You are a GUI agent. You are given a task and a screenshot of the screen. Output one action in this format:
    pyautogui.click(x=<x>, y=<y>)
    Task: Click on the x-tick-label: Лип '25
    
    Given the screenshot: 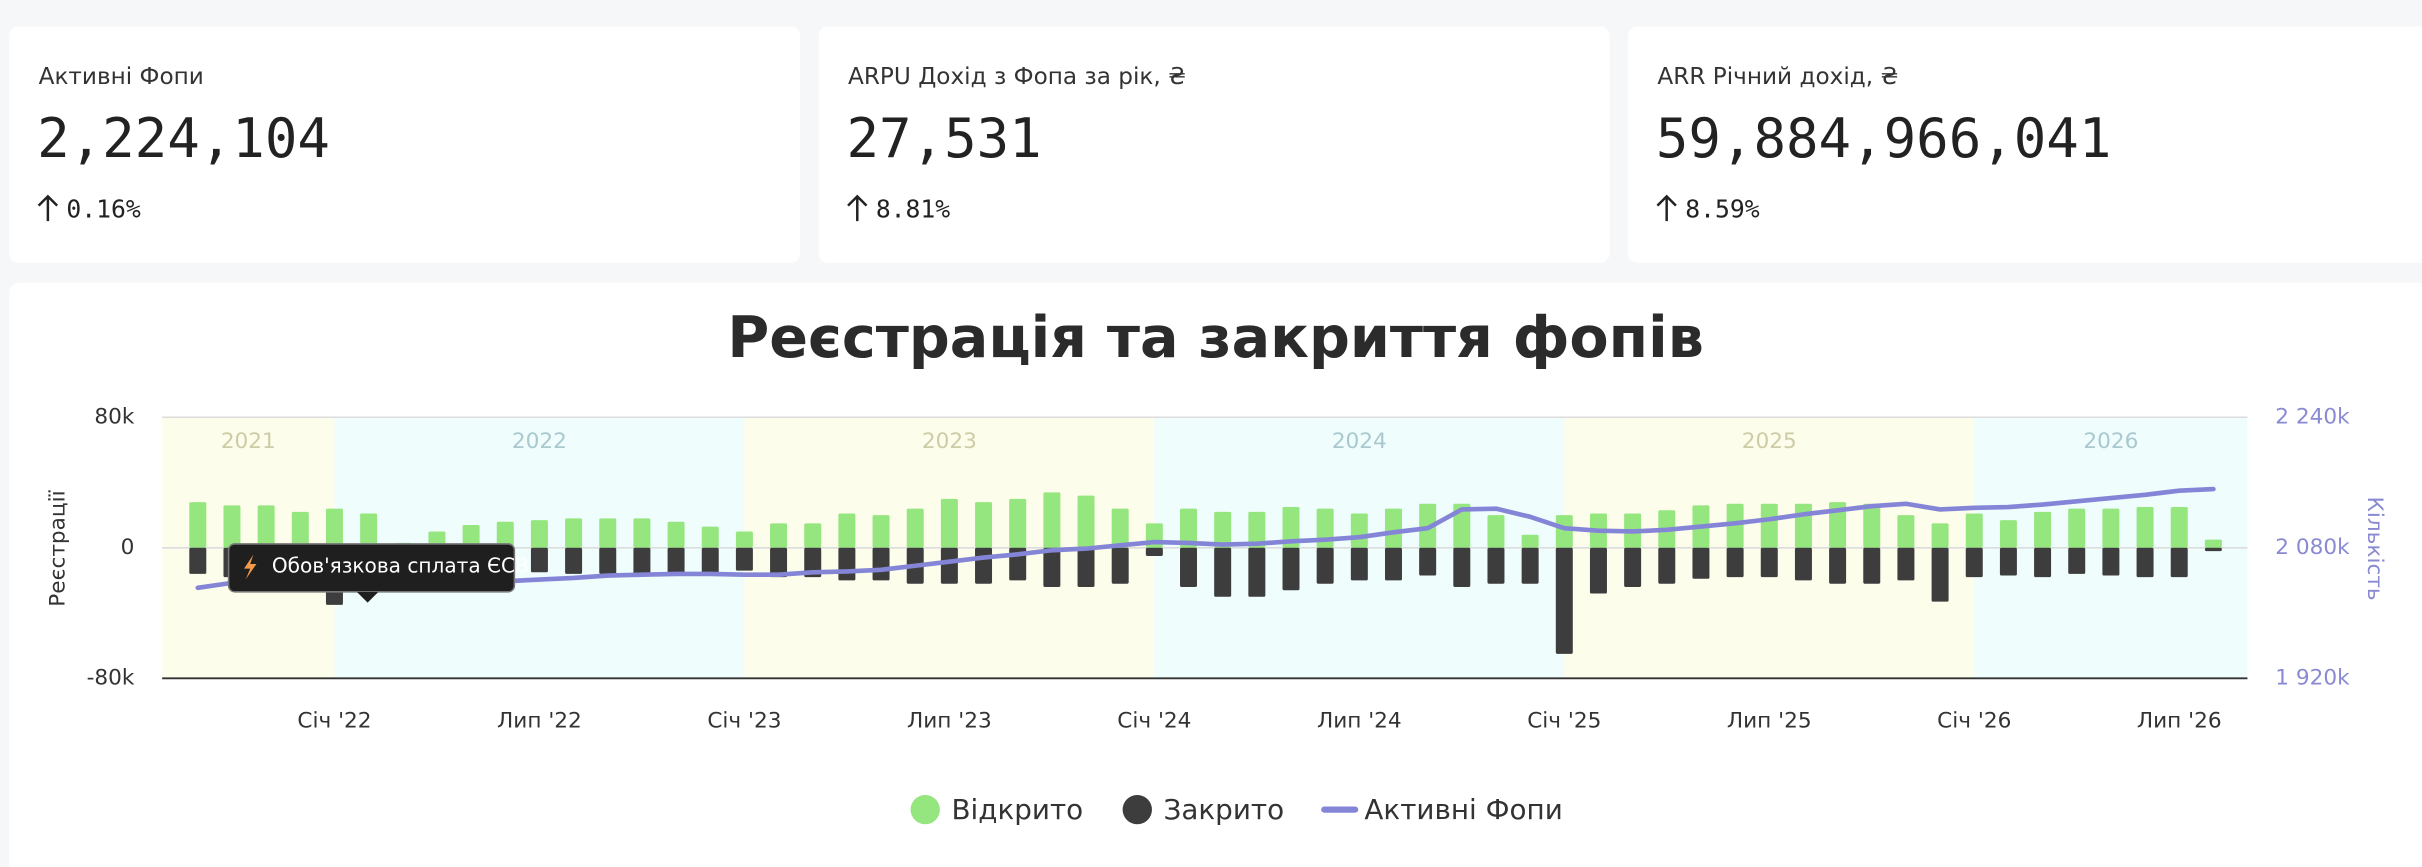 What is the action you would take?
    pyautogui.click(x=1769, y=721)
    